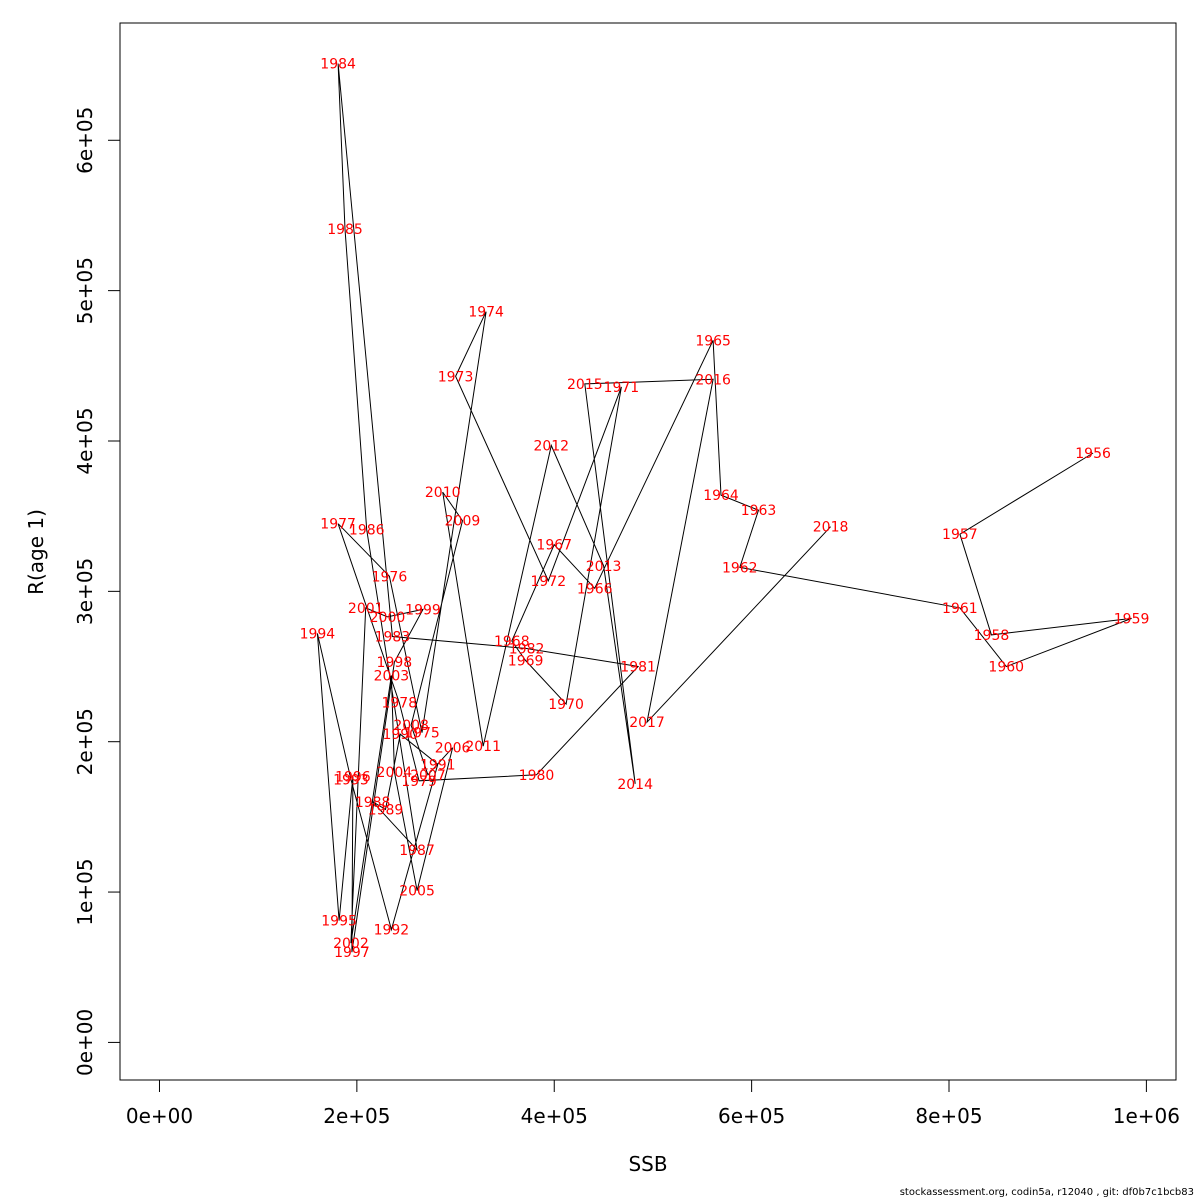 Image resolution: width=1200 pixels, height=1200 pixels. What do you see at coordinates (527, 649) in the screenshot?
I see `year-label-1982: 1982` at bounding box center [527, 649].